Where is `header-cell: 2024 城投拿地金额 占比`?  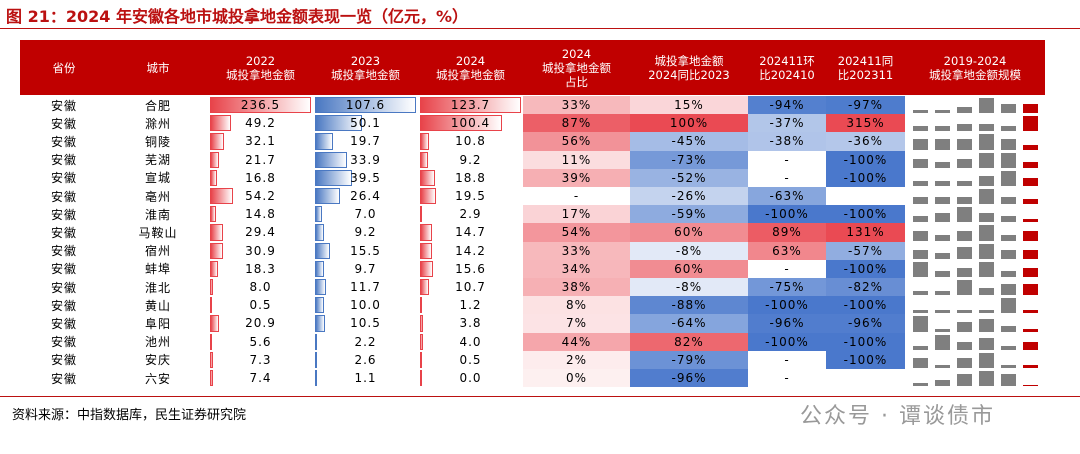 header-cell: 2024 城投拿地金额 占比 is located at coordinates (576, 67).